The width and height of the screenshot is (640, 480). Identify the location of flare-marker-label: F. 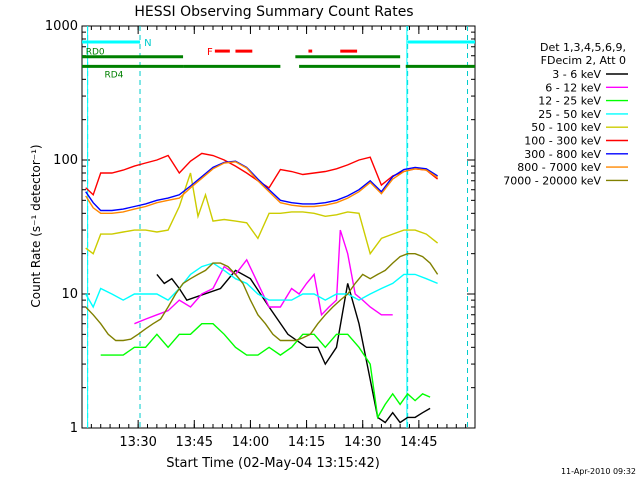
(210, 52).